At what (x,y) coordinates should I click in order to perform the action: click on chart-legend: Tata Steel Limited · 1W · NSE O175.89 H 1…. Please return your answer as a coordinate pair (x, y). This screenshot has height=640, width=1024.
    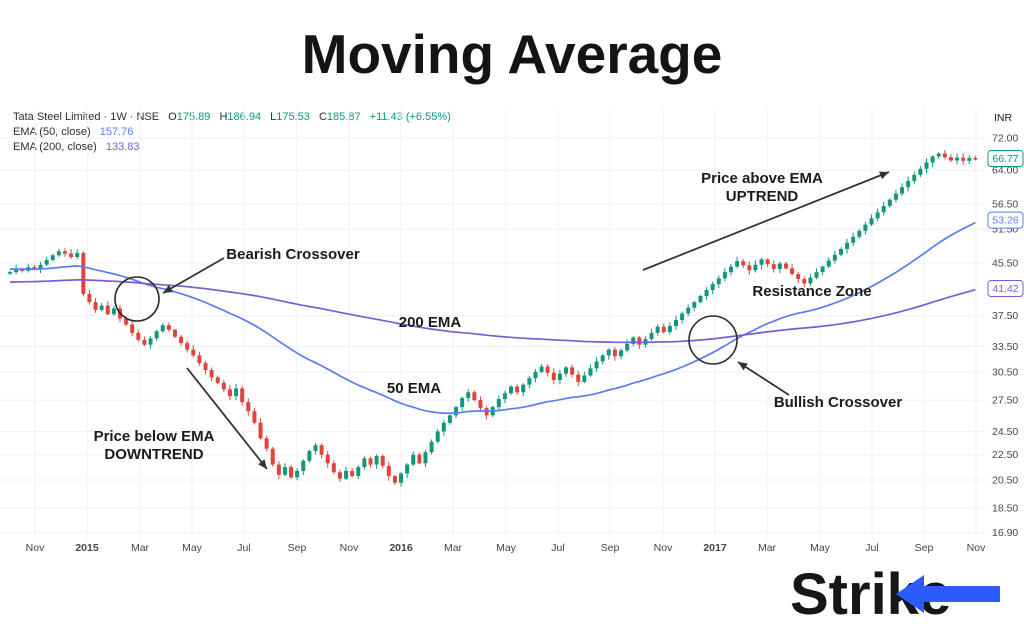
    Looking at the image, I should click on (232, 132).